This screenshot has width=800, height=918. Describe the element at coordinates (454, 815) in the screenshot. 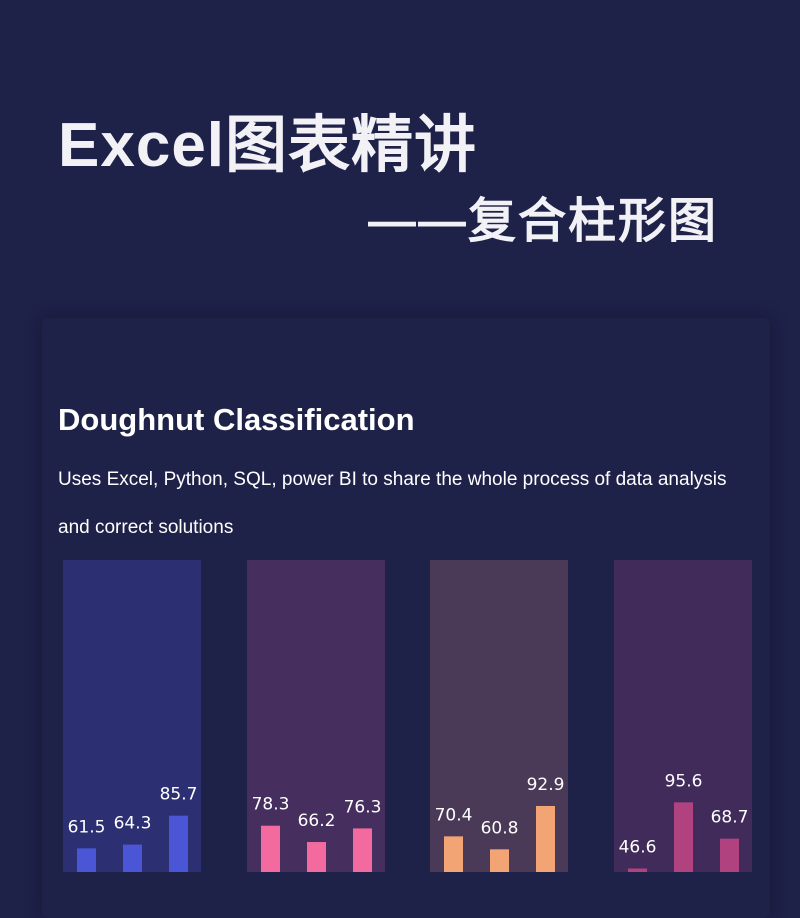

I see `value-label: 70.4` at that location.